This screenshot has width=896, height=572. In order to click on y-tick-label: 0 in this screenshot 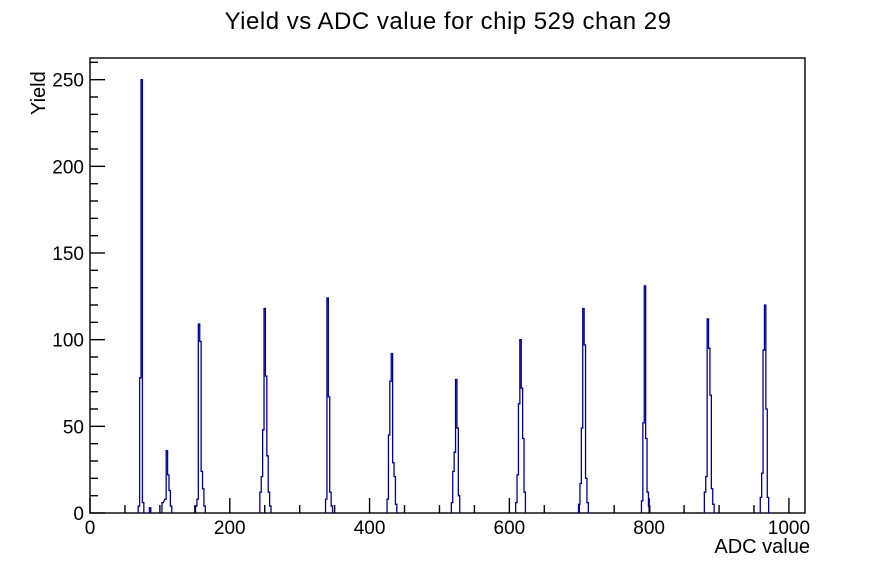, I will do `click(78, 514)`.